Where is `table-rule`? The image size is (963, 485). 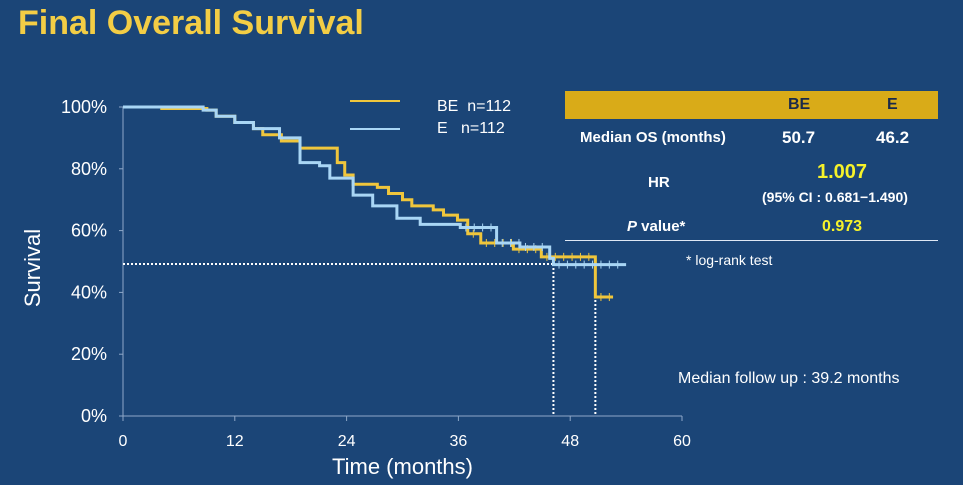
table-rule is located at coordinates (751, 240).